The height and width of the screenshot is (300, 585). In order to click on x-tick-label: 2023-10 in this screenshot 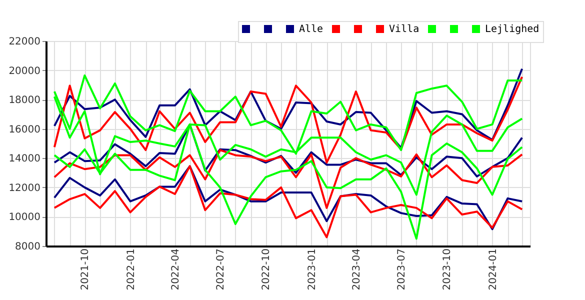, I will do `click(448, 269)`.